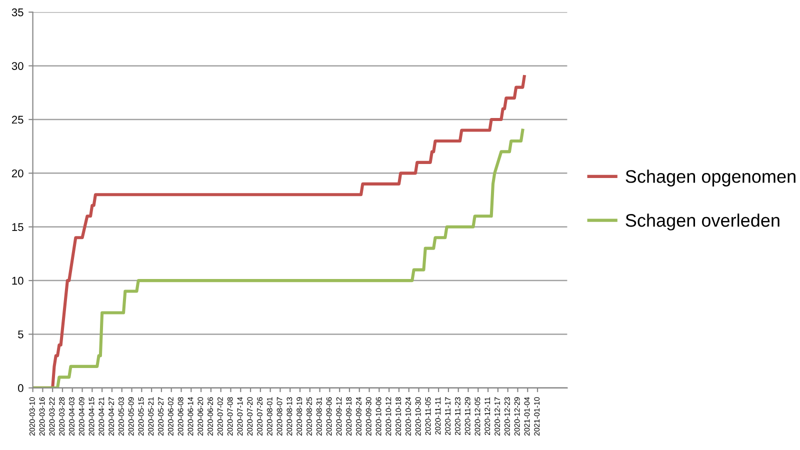  Describe the element at coordinates (18, 173) in the screenshot. I see `y-tick-label: 20` at that location.